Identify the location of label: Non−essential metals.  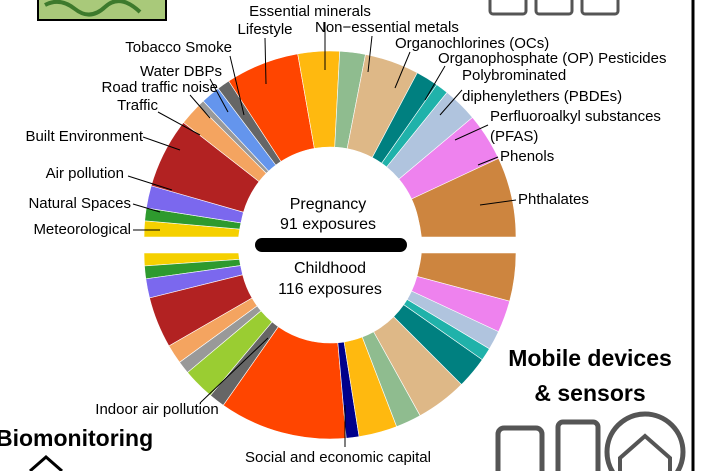
(387, 27).